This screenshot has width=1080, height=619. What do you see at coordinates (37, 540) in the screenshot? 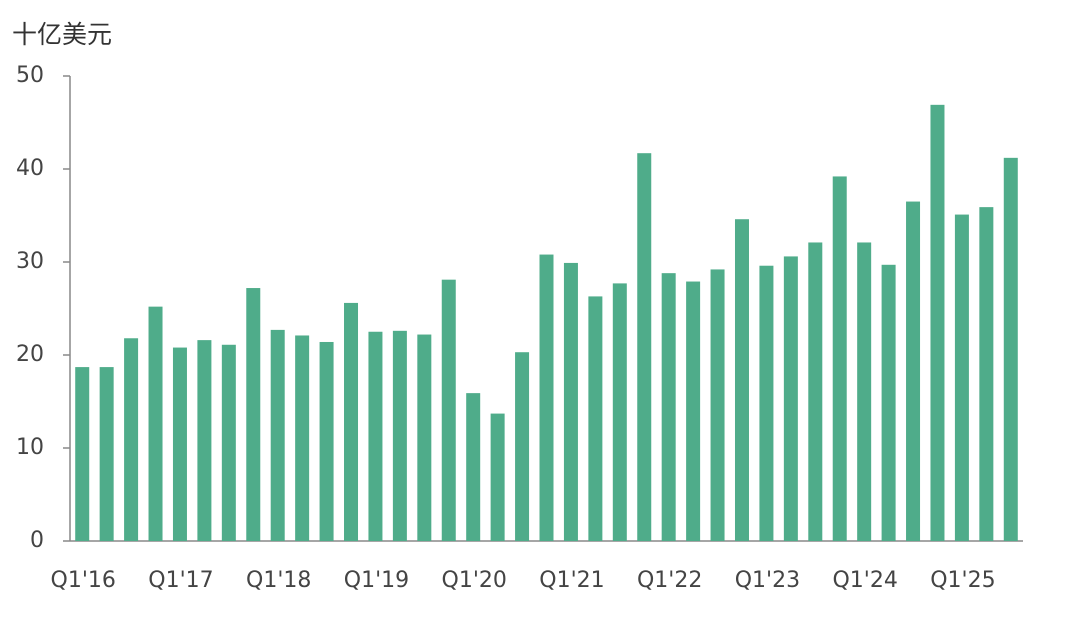
I see `y-tick-label: 0` at bounding box center [37, 540].